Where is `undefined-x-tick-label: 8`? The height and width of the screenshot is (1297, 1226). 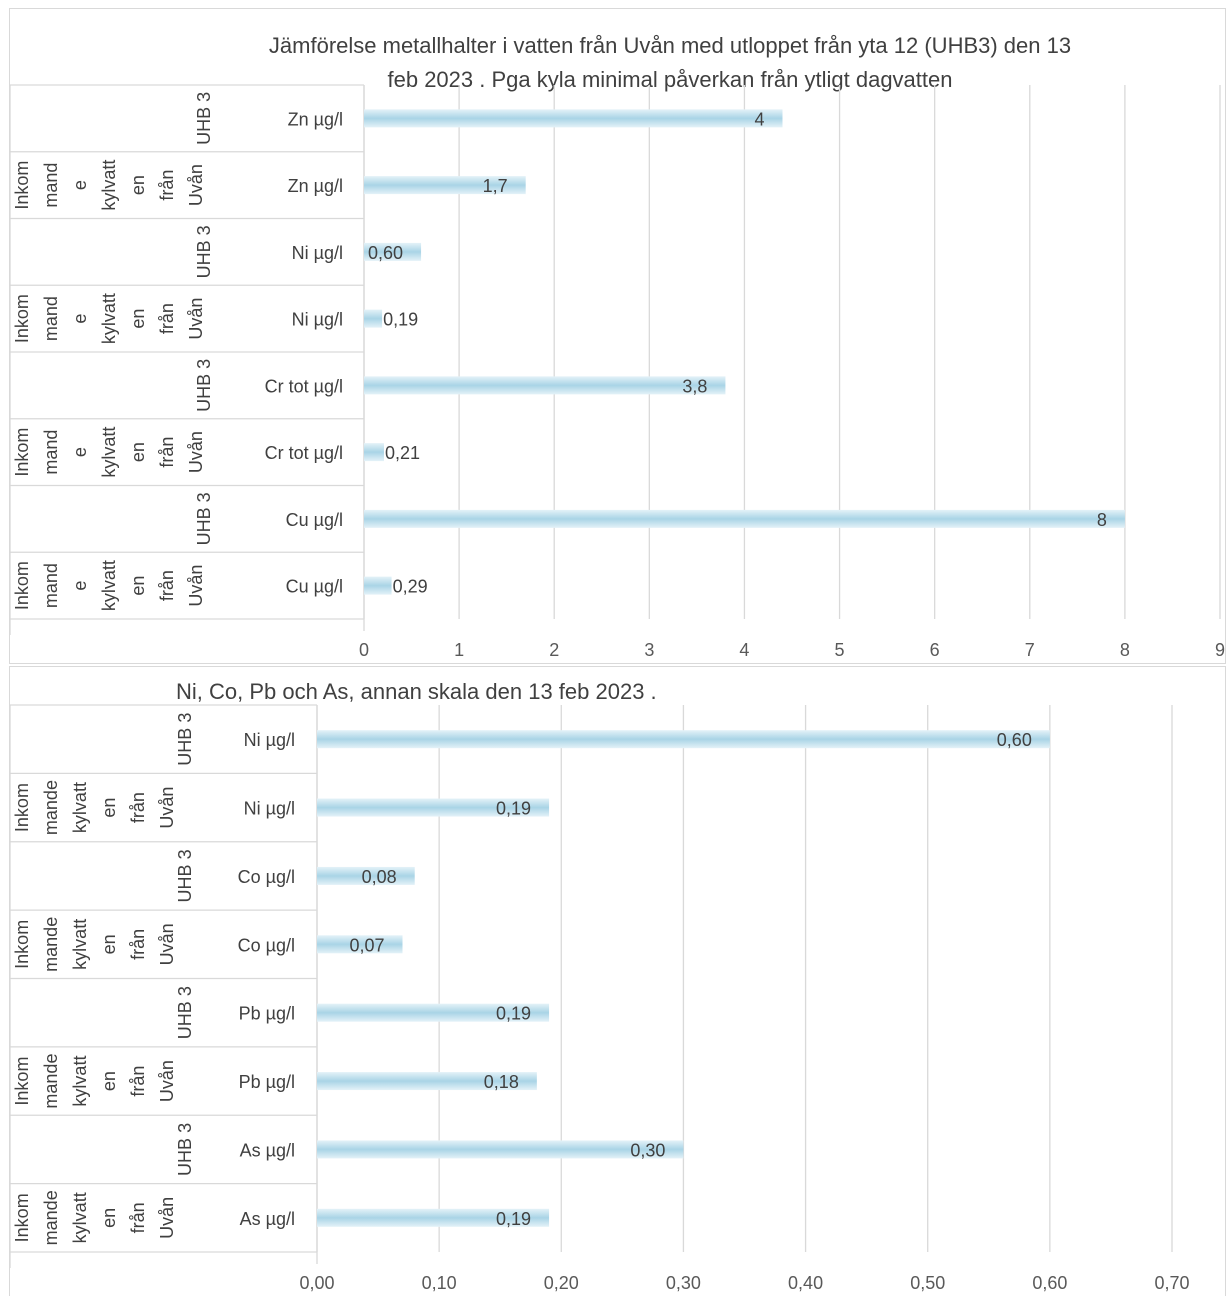 undefined-x-tick-label: 8 is located at coordinates (1125, 650).